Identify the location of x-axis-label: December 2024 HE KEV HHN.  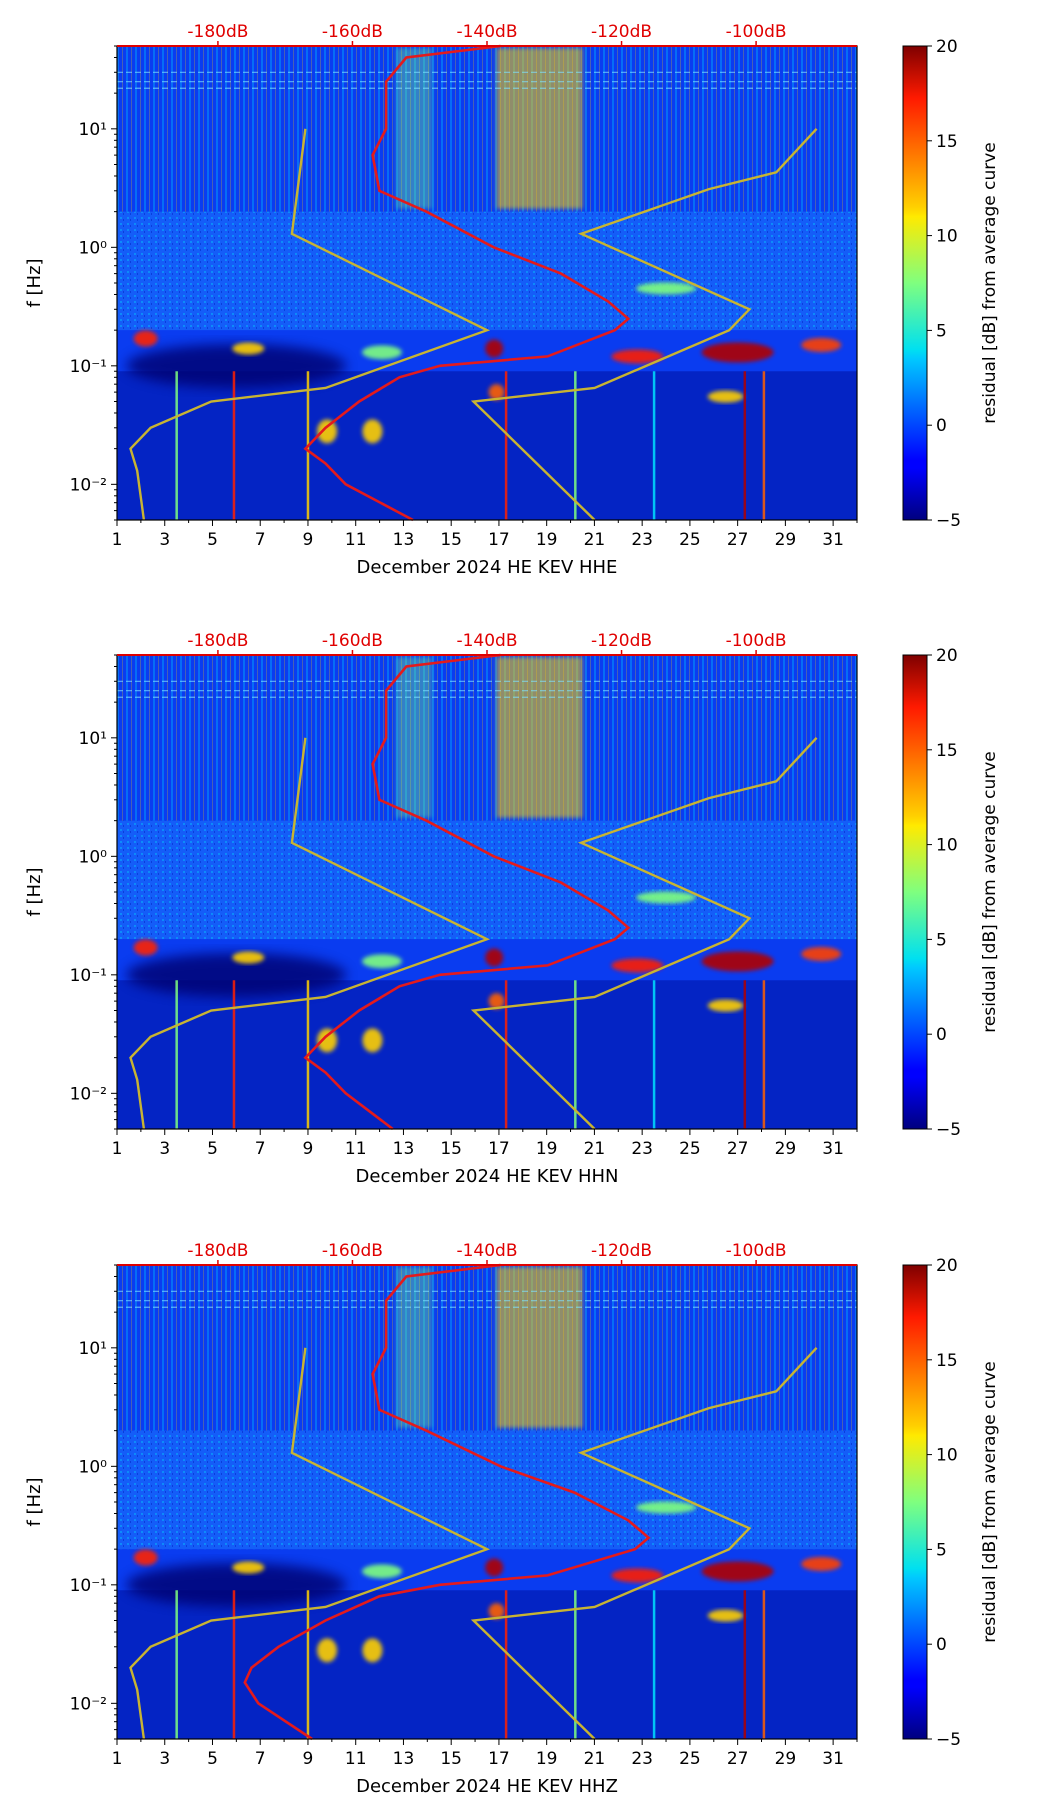
(487, 1176).